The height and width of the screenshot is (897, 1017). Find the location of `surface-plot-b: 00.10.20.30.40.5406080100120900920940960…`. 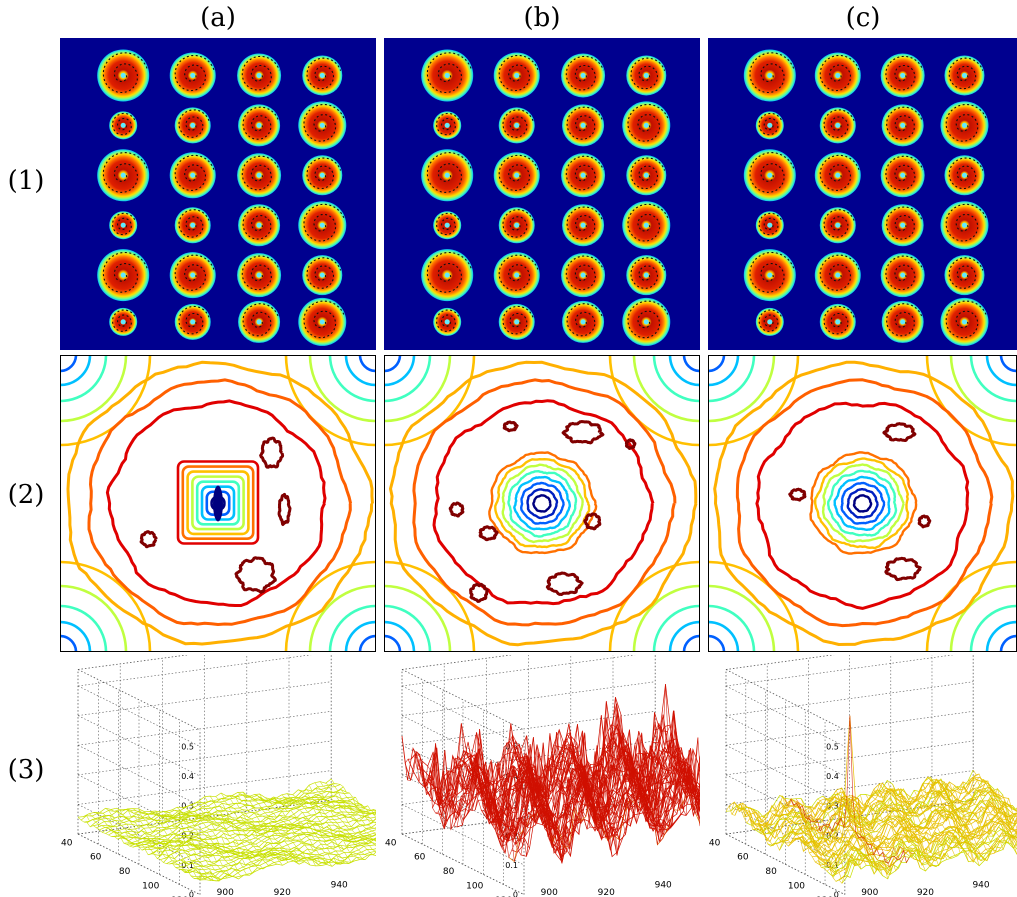

surface-plot-b: 00.10.20.30.40.5406080100120900920940960… is located at coordinates (542, 776).